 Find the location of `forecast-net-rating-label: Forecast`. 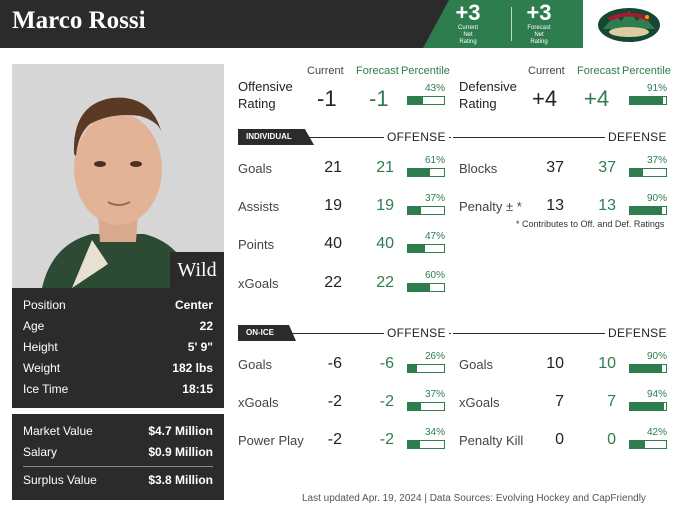

forecast-net-rating-label: Forecast is located at coordinates (539, 28).